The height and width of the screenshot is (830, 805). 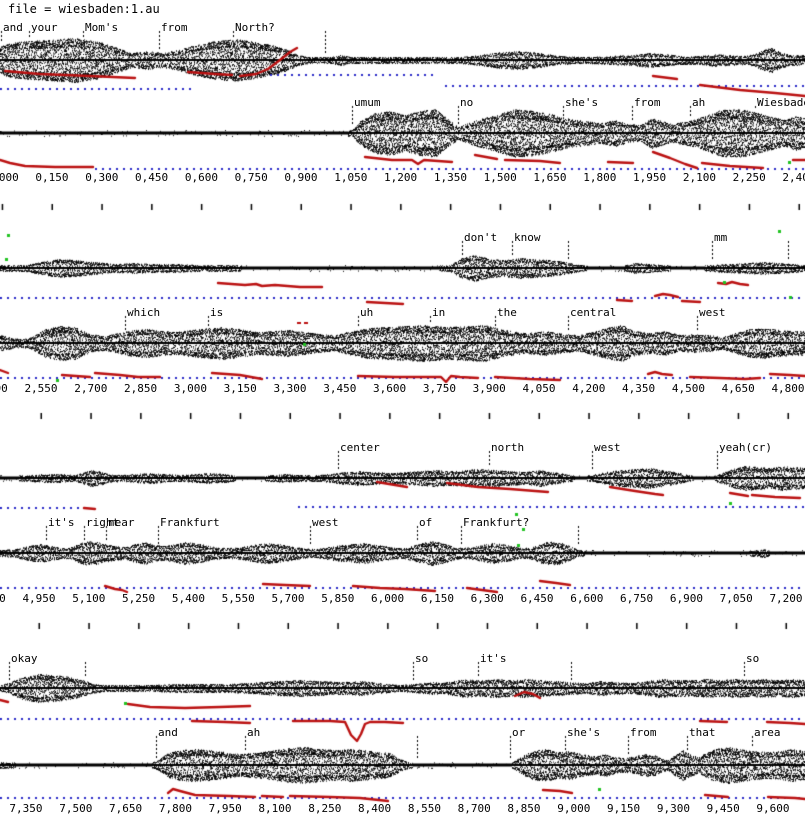 I want to click on time-tick-label: 5,850, so click(x=338, y=598).